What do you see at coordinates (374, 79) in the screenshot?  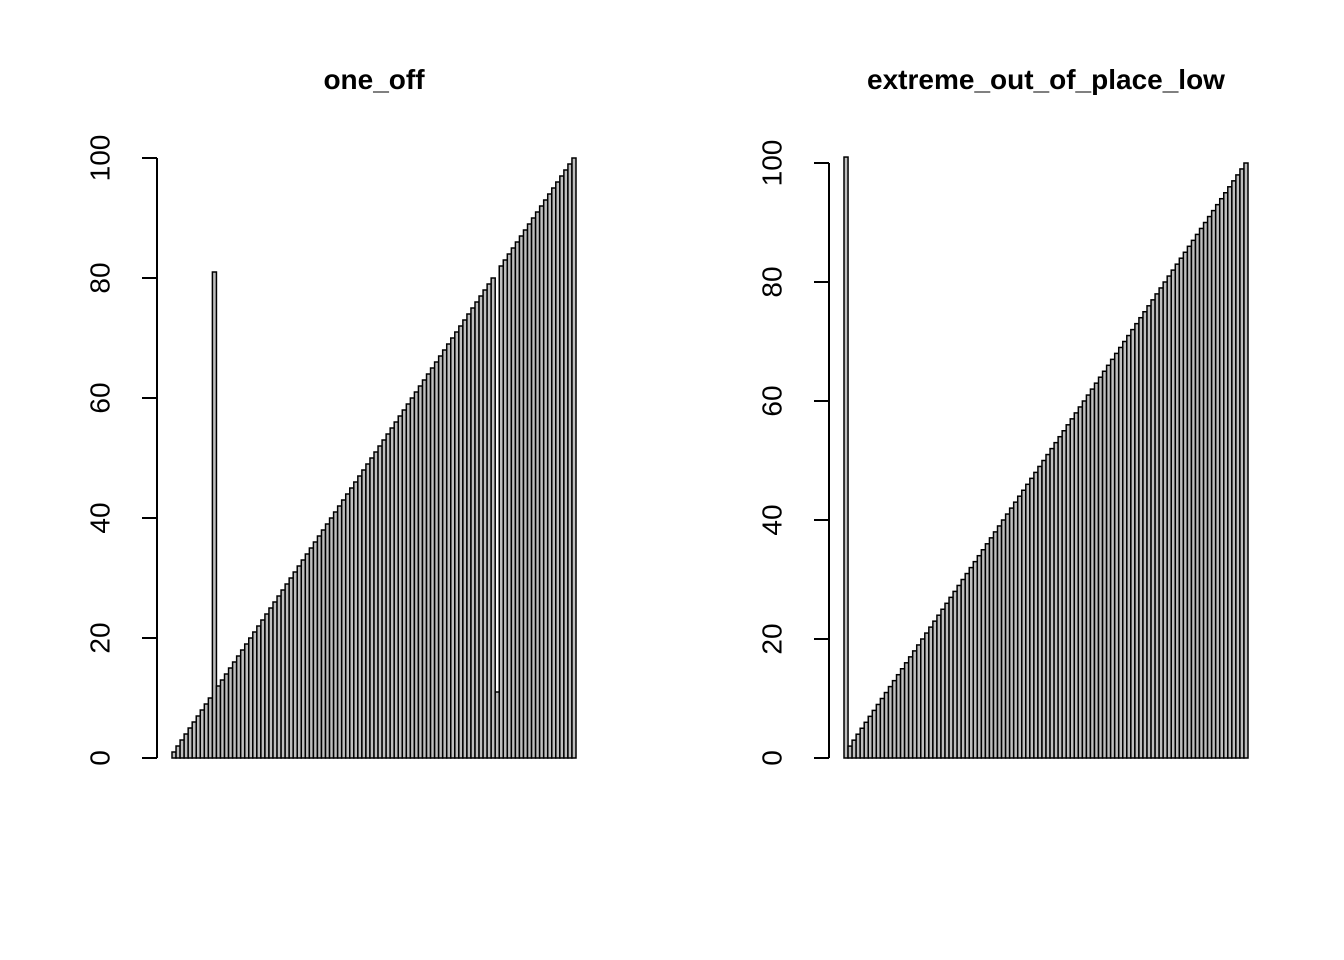 I see `chart-title: one_off` at bounding box center [374, 79].